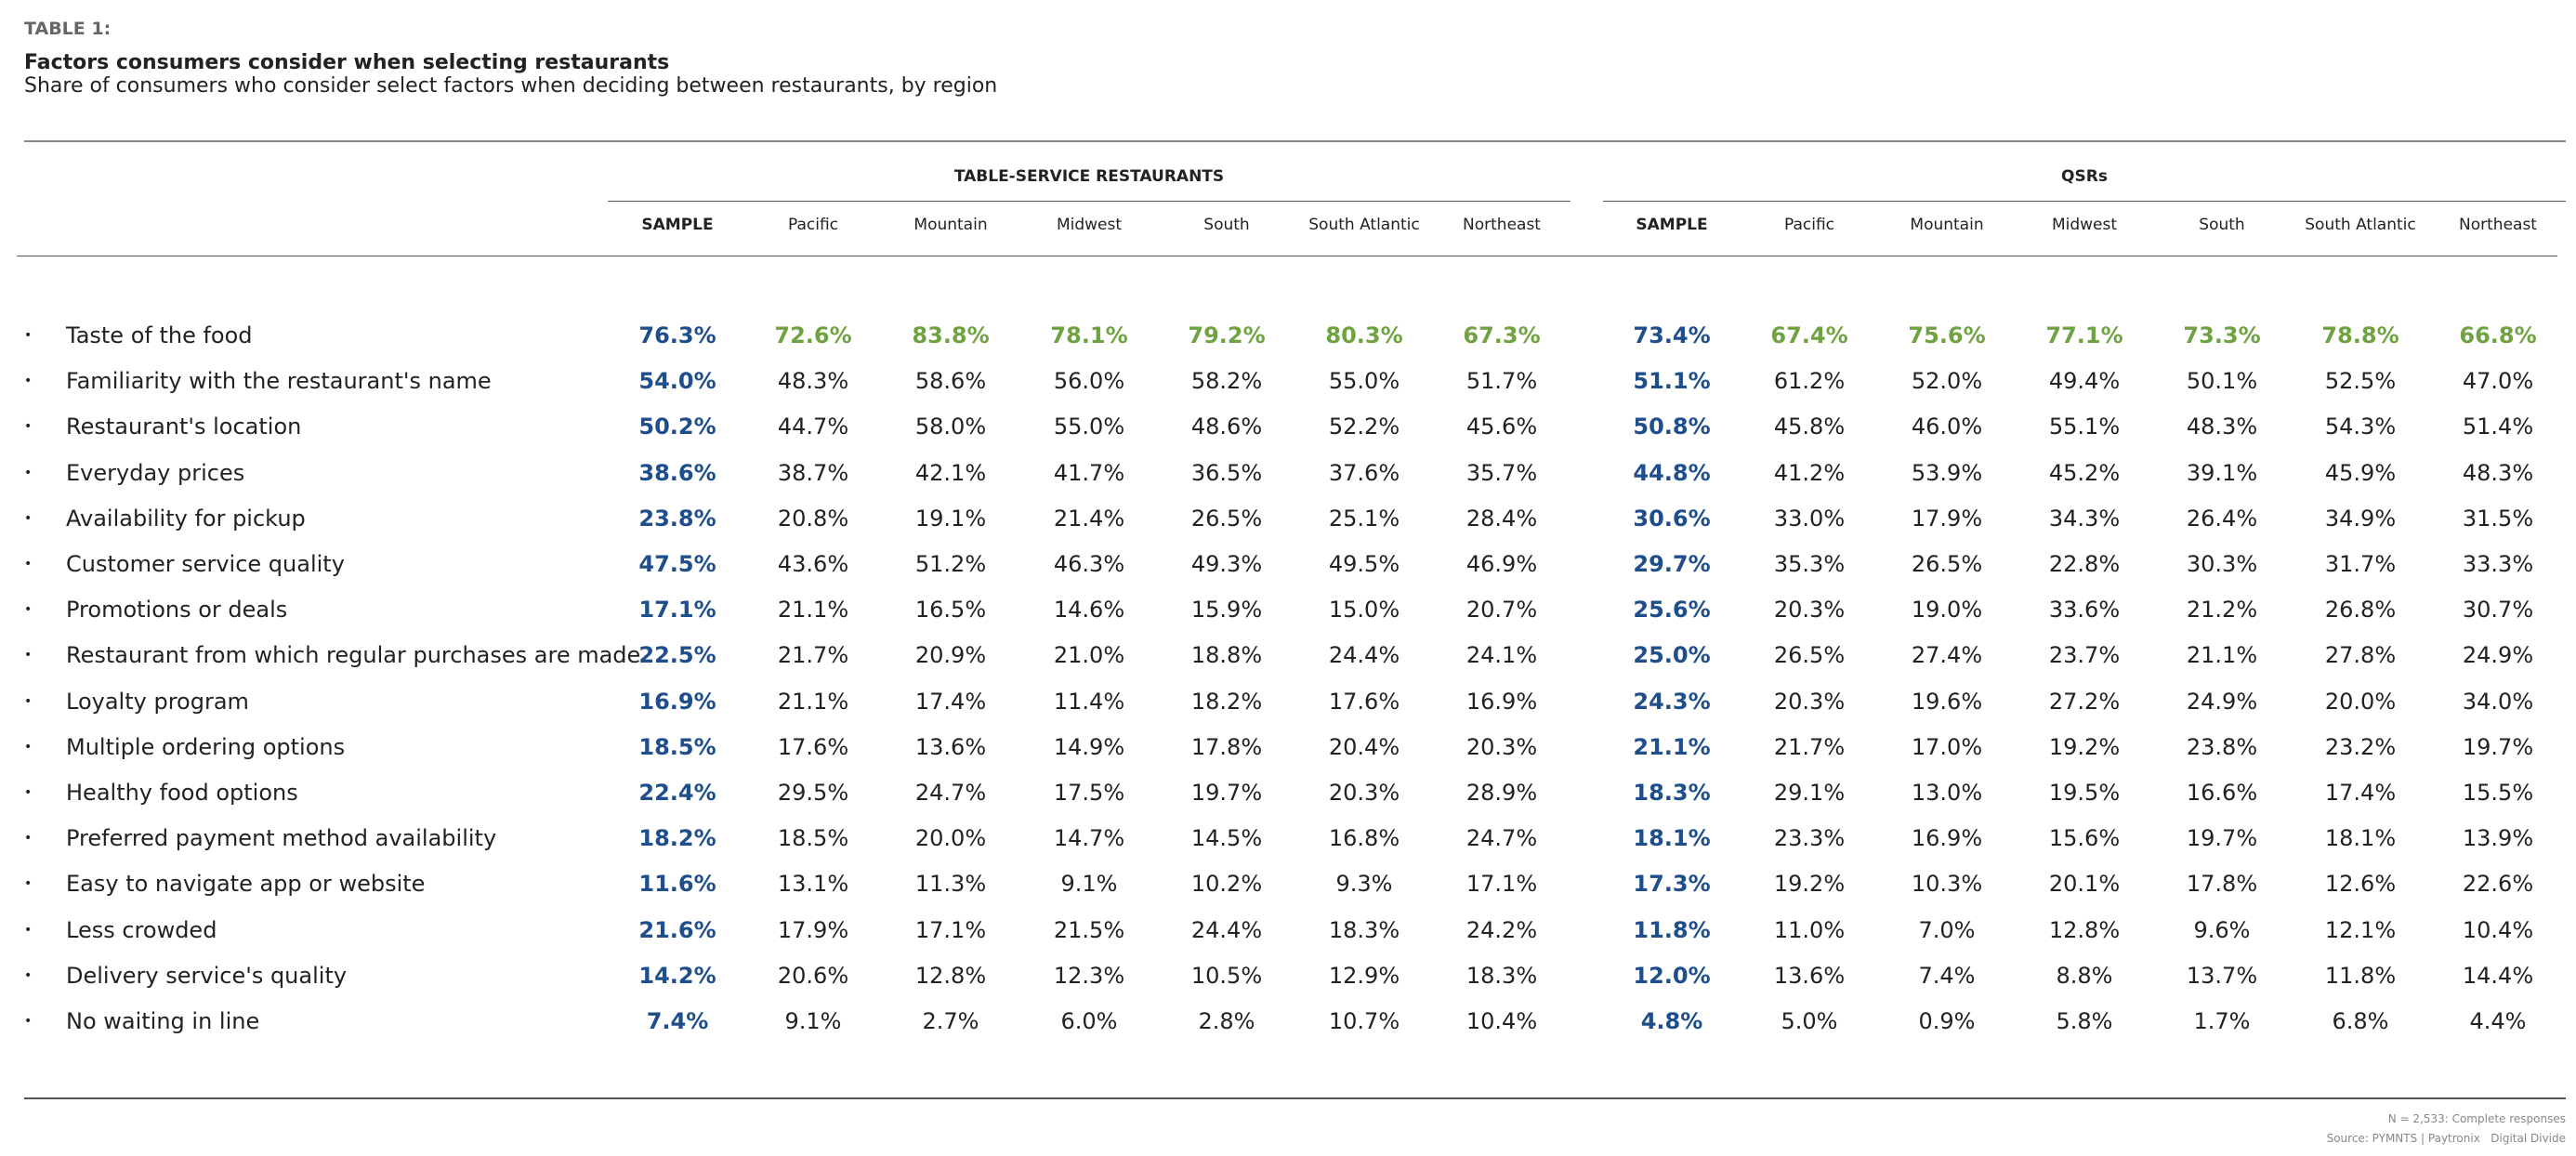 The height and width of the screenshot is (1156, 2576). I want to click on cell: 80.3%, so click(1364, 335).